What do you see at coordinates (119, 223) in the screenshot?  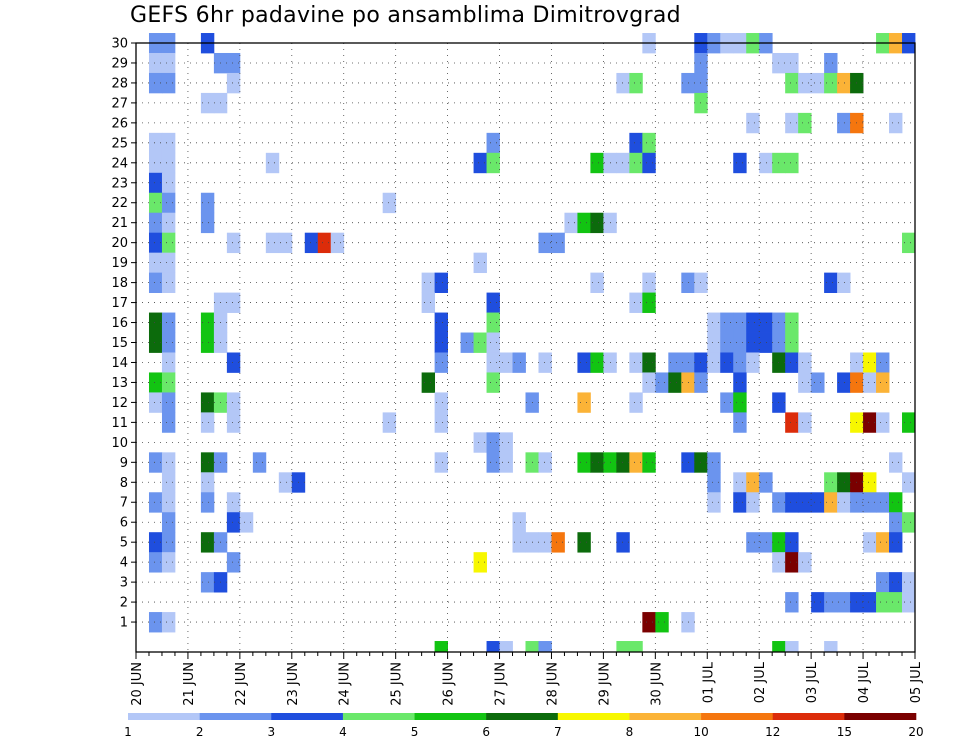 I see `y-tick-label: 21` at bounding box center [119, 223].